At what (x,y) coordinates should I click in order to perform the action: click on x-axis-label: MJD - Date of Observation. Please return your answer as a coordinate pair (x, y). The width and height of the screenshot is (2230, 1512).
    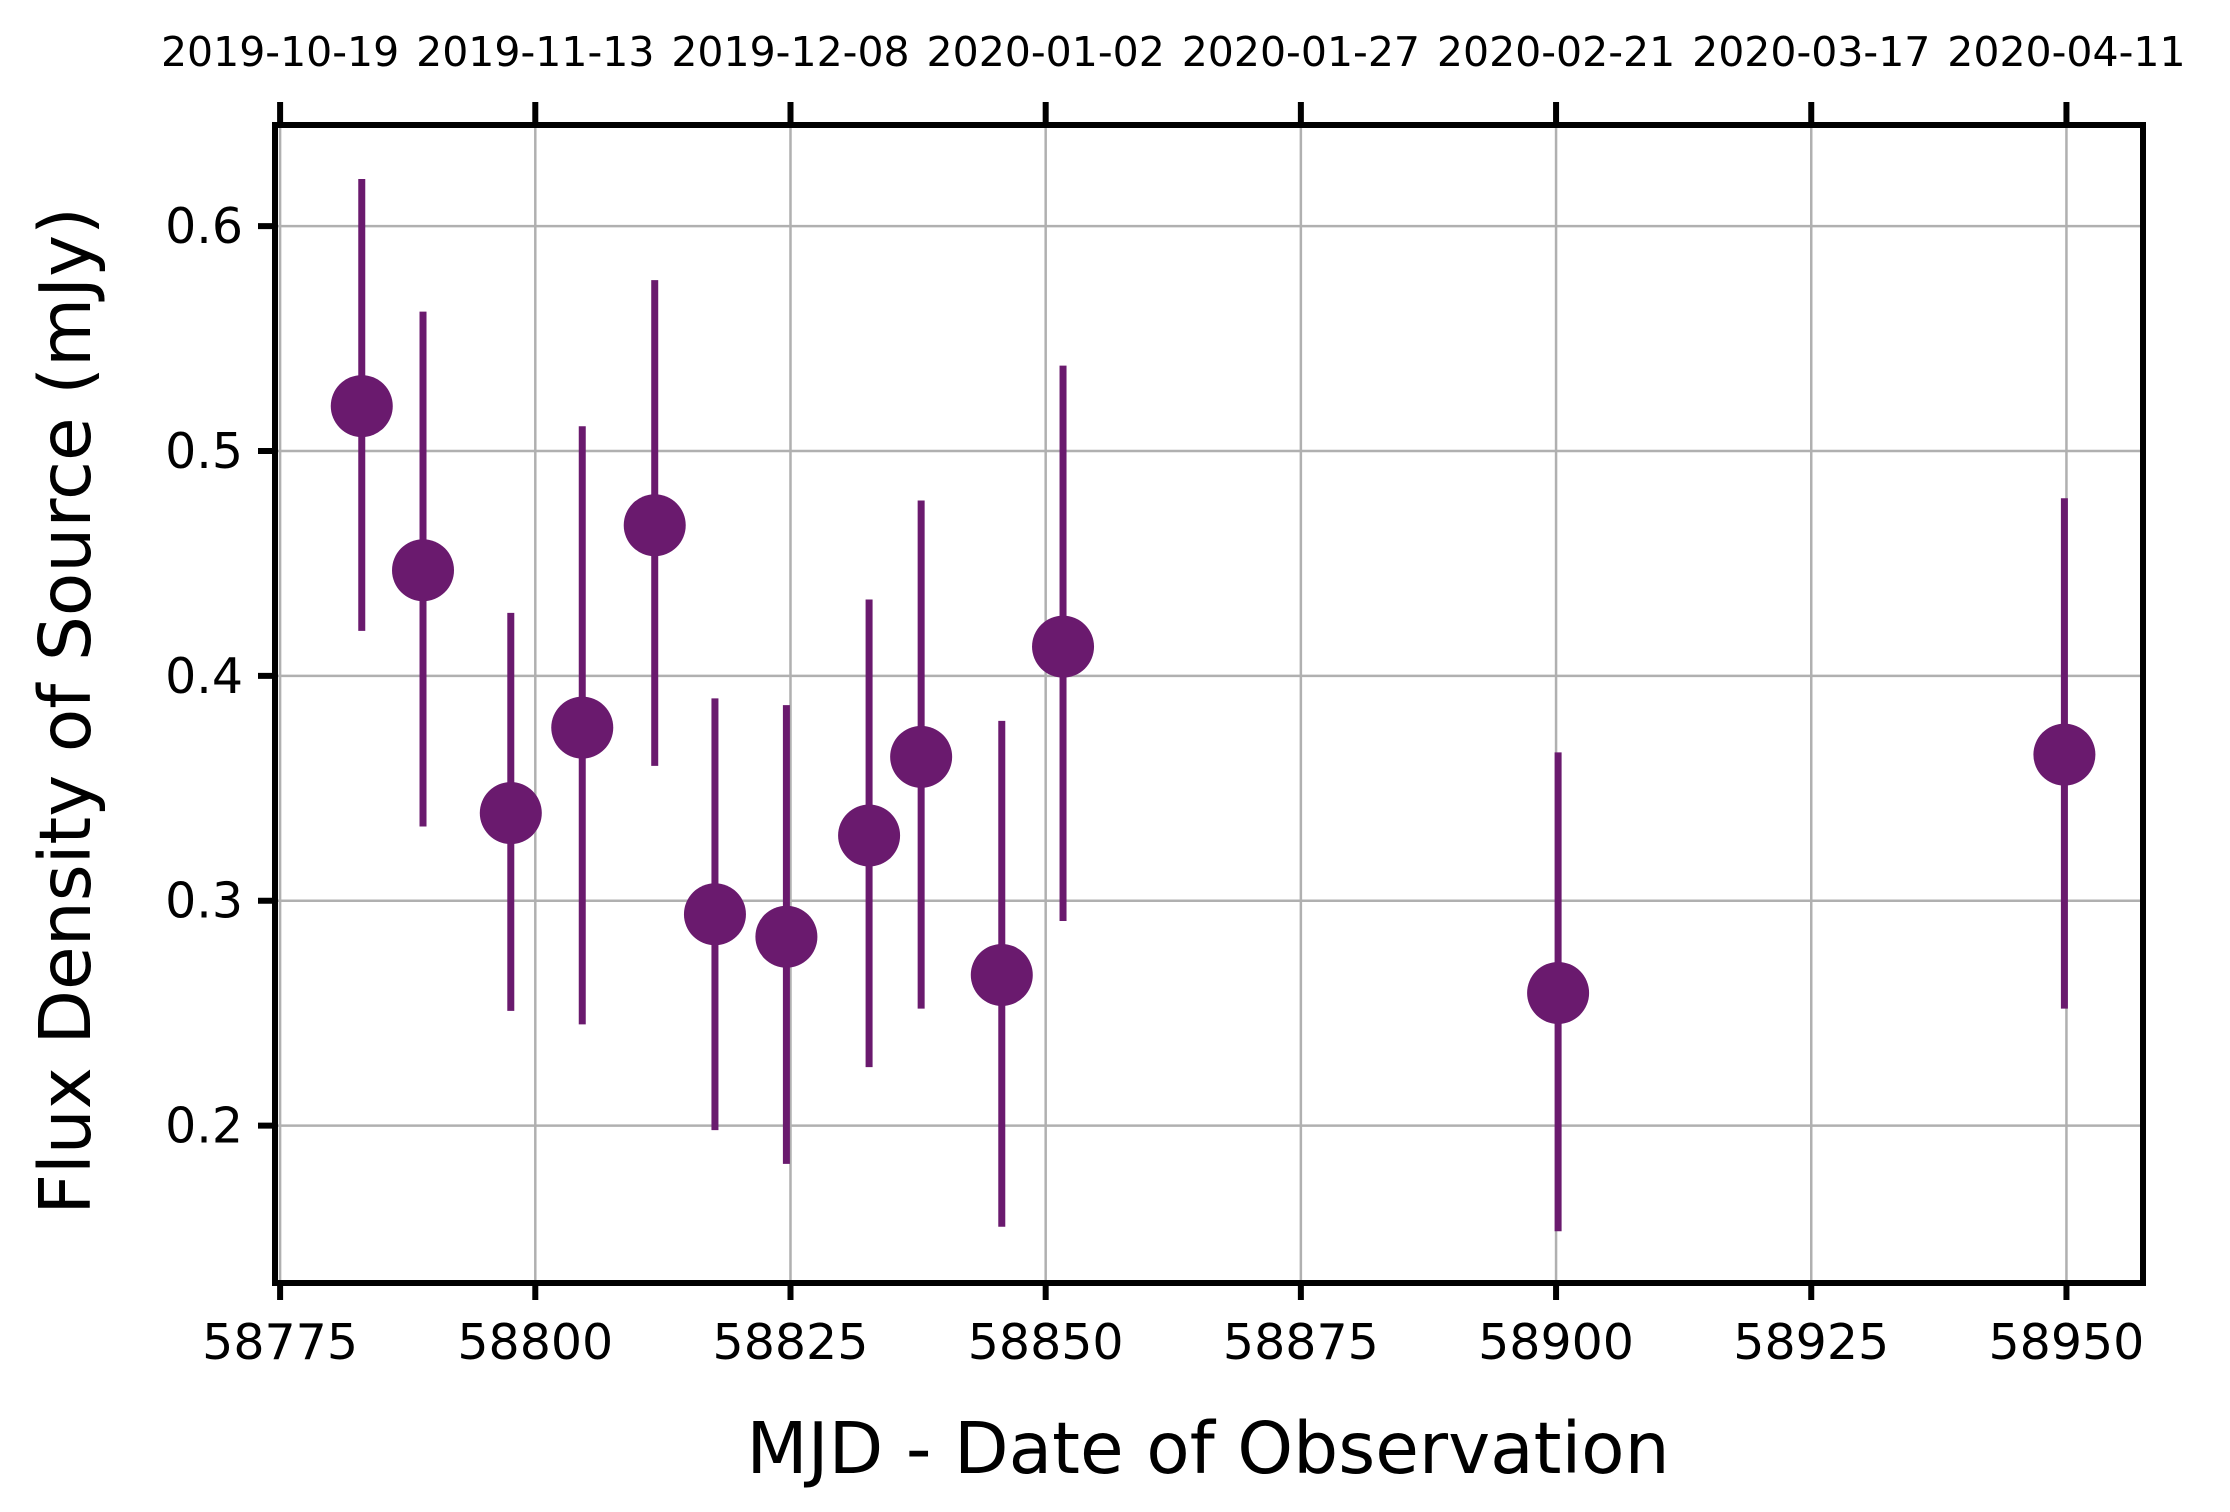
    Looking at the image, I should click on (1207, 1448).